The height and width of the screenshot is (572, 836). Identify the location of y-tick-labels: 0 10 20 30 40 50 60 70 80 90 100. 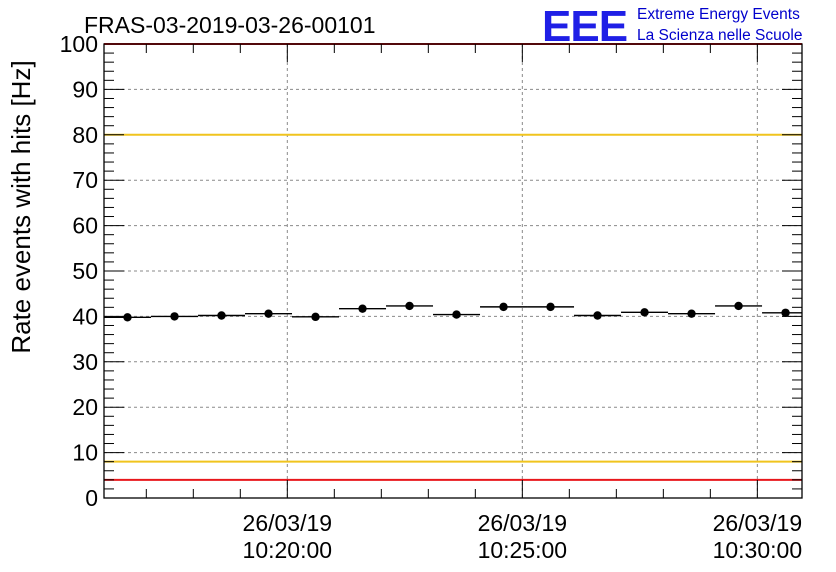
(79, 271).